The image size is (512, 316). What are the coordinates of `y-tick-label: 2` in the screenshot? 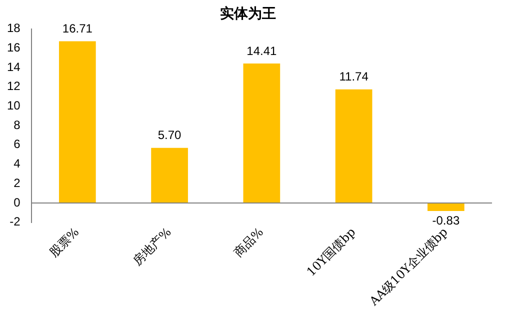 It's located at (17, 183).